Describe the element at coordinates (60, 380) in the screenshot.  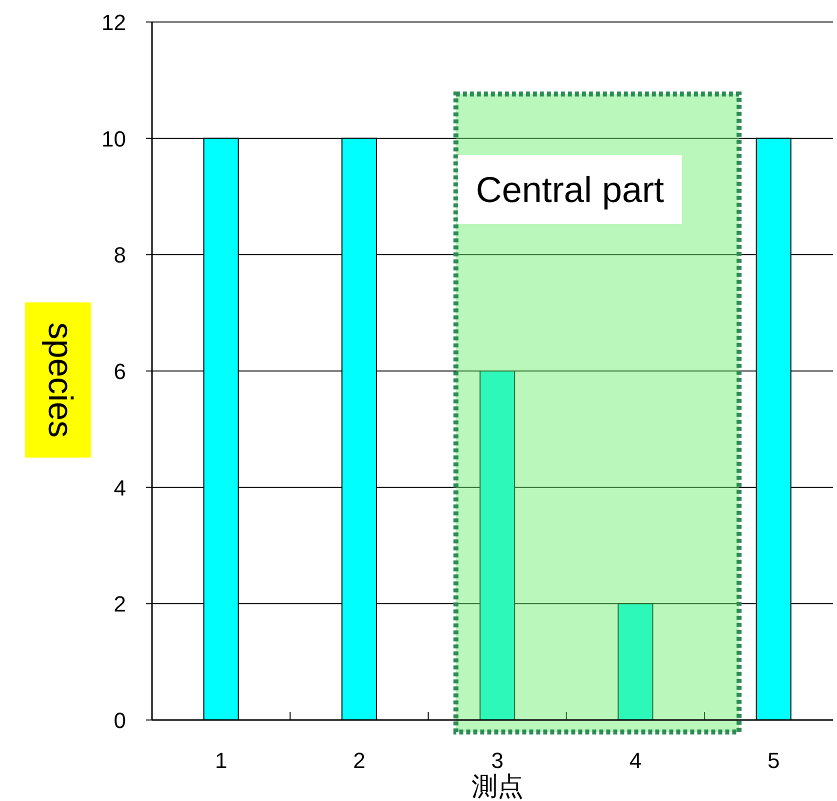
I see `y-axis-title: species` at that location.